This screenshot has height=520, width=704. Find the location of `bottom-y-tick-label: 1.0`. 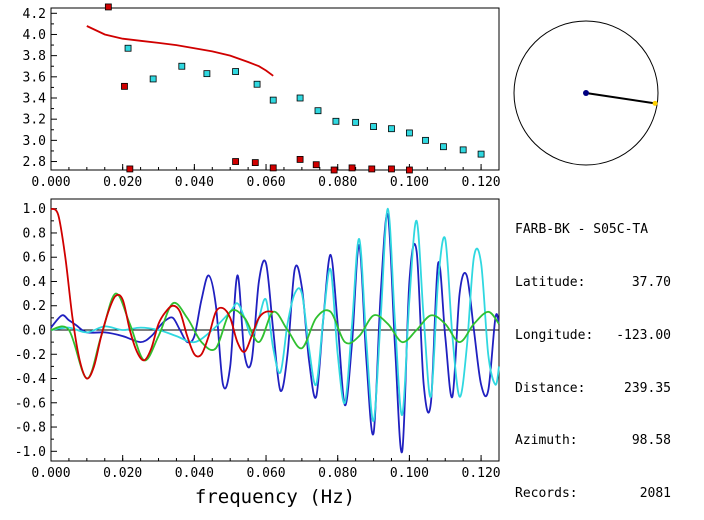

bottom-y-tick-label: 1.0 is located at coordinates (34, 209).